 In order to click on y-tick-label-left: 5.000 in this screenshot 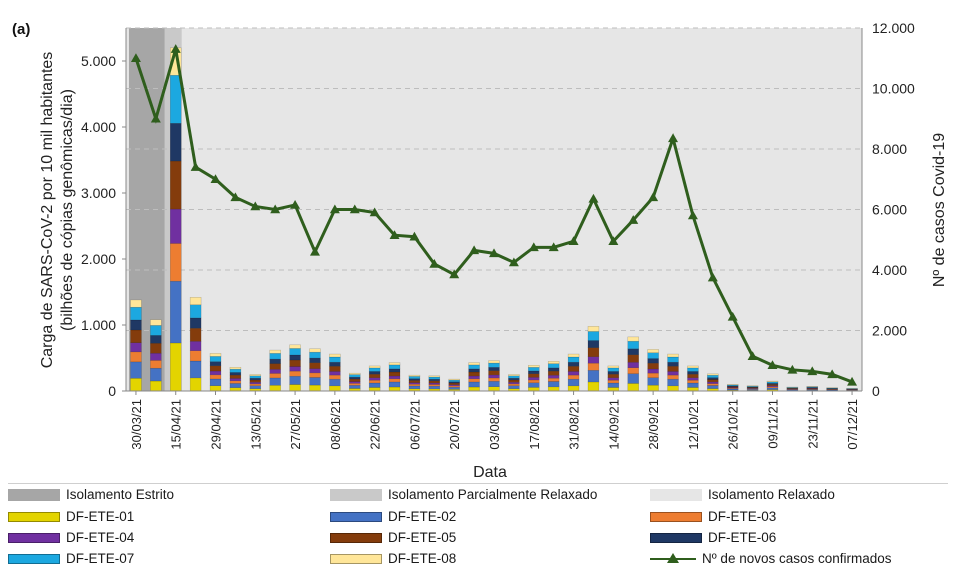, I will do `click(98, 61)`.